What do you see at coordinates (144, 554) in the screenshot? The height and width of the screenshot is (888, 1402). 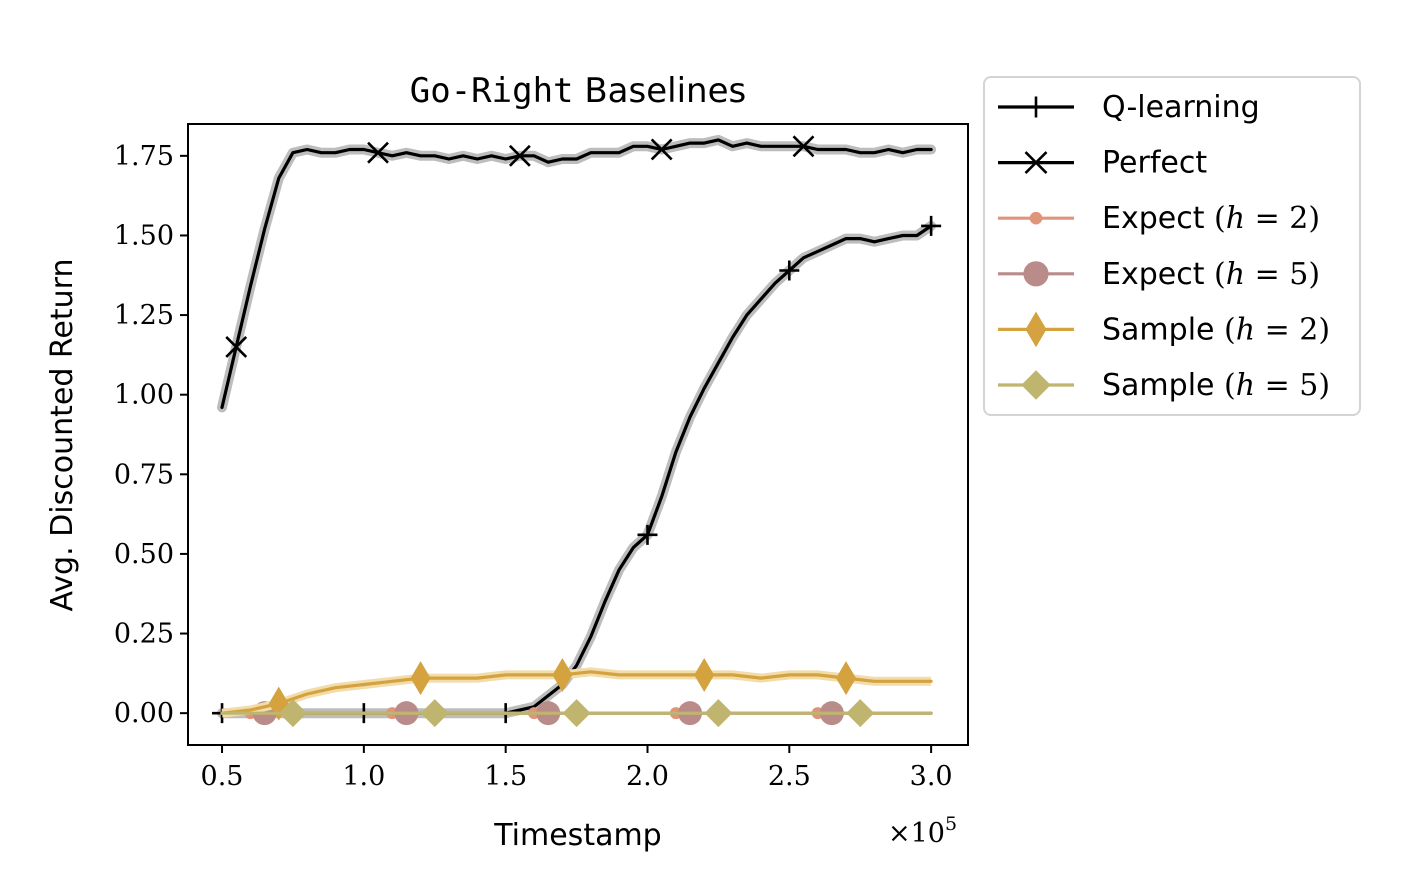 I see `y-tick-label: 0.50` at bounding box center [144, 554].